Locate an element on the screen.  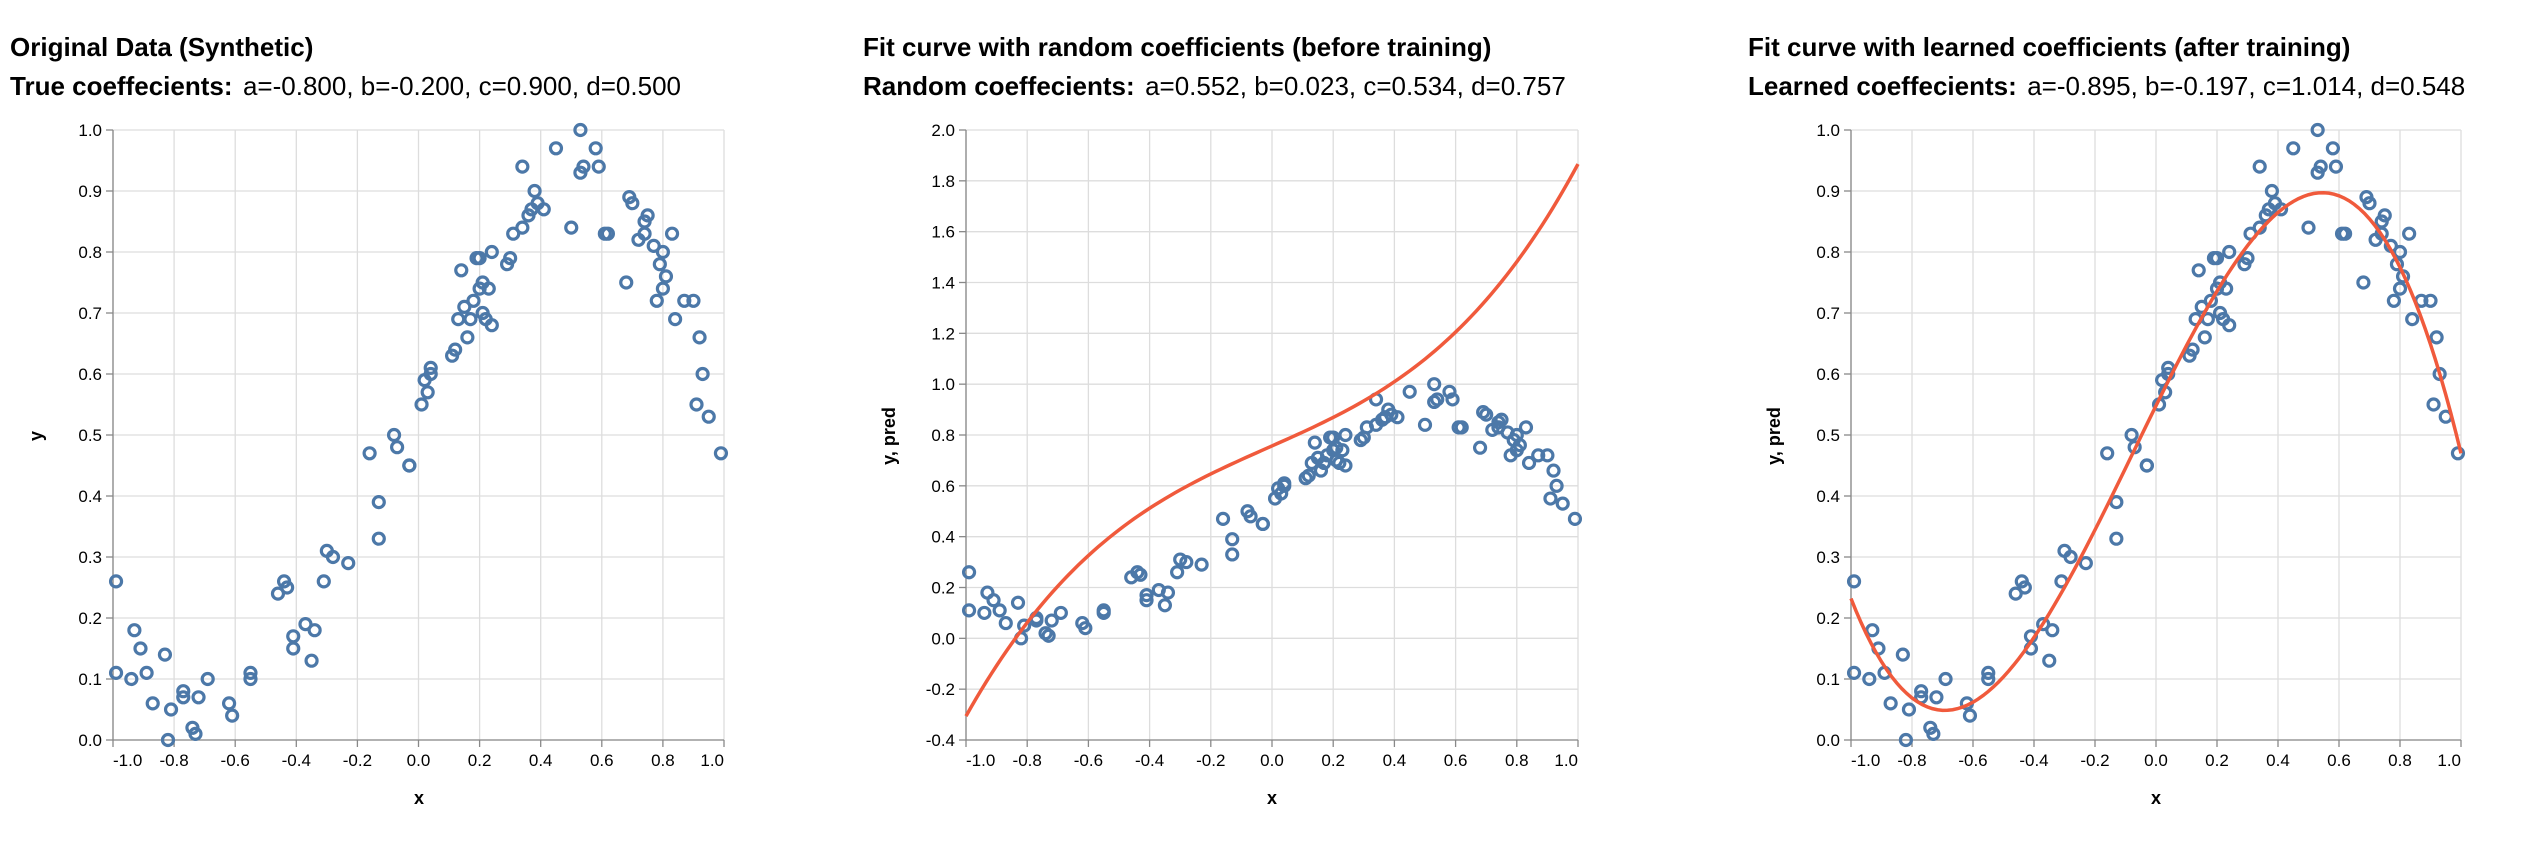
subtitle-label: Random coeffecients: is located at coordinates (999, 86).